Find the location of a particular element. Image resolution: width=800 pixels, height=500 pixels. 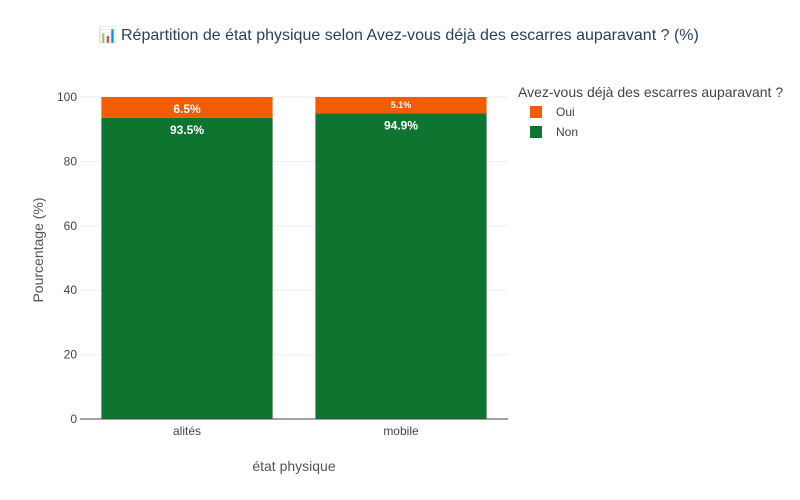

x-tick-label: mobile is located at coordinates (401, 431).